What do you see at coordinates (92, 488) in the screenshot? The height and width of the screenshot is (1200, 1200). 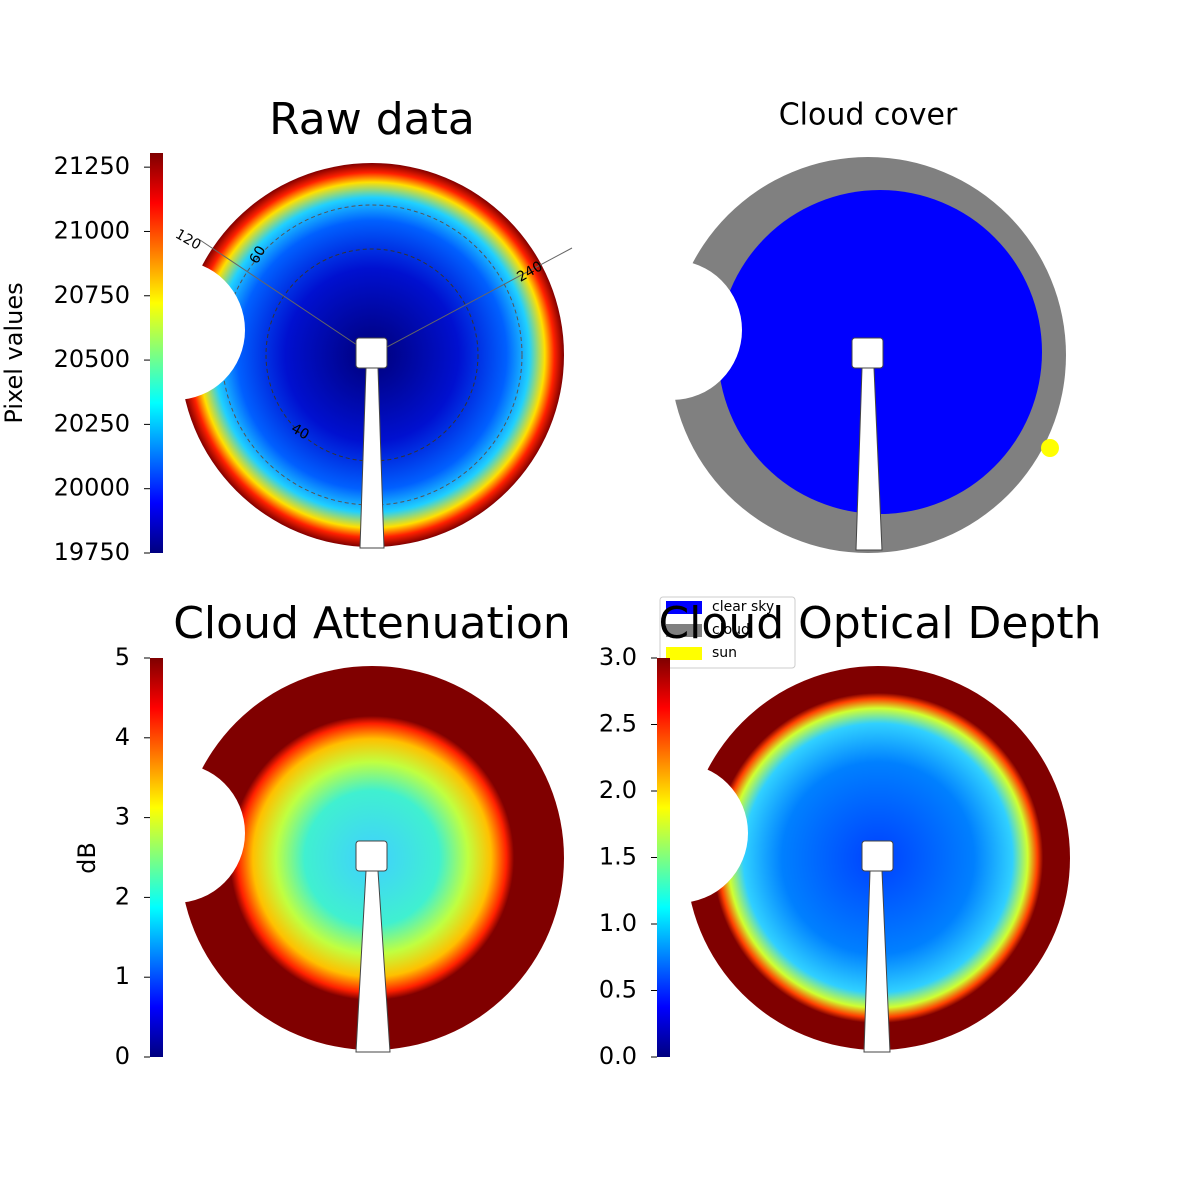 I see `tick-label: 20000` at bounding box center [92, 488].